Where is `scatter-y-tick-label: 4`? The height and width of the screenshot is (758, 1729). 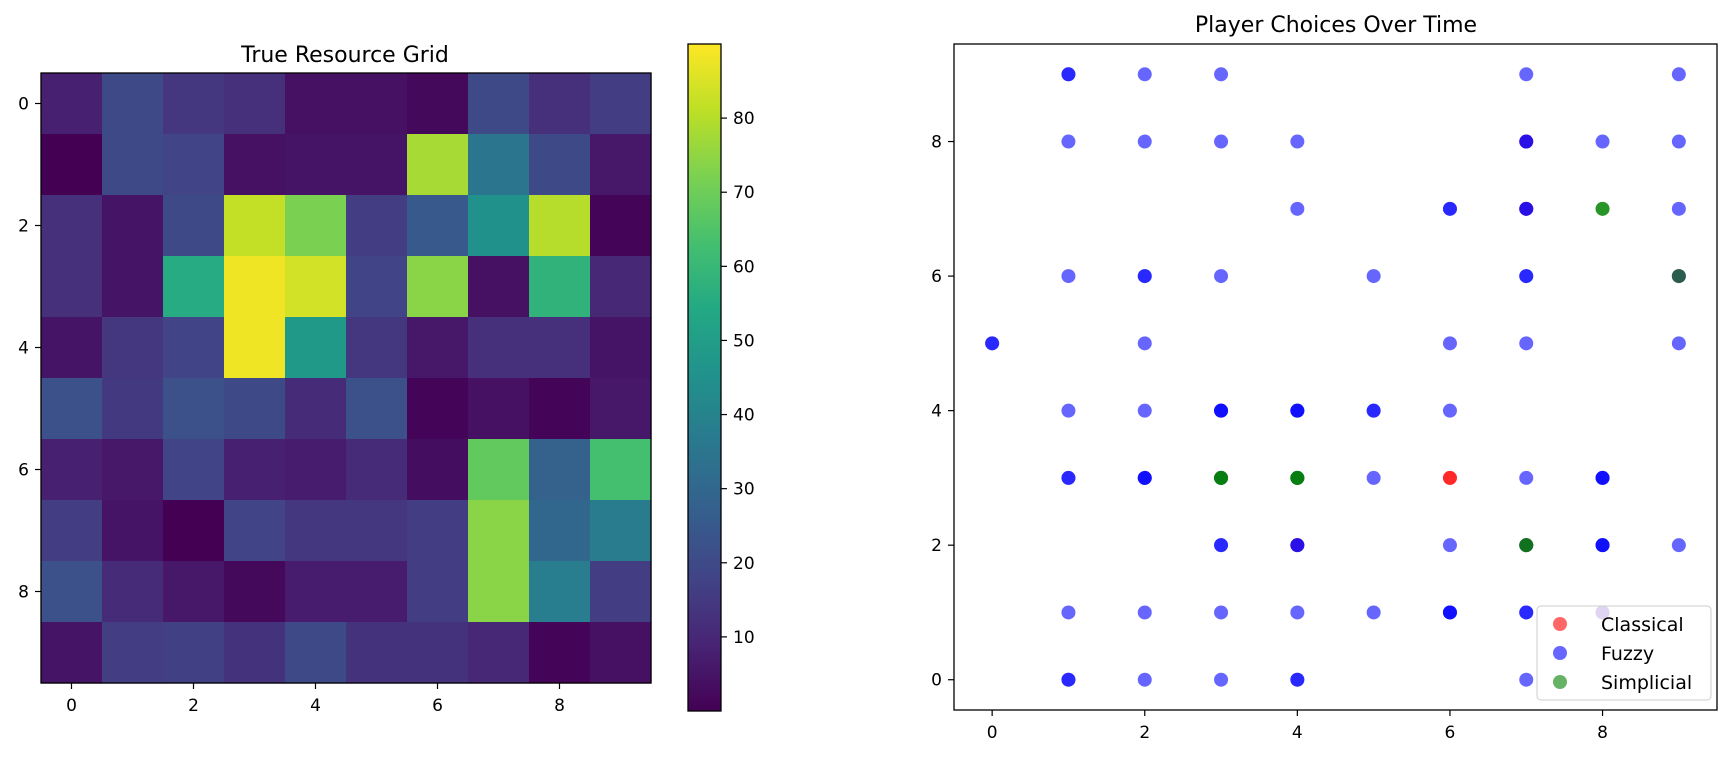
scatter-y-tick-label: 4 is located at coordinates (936, 412).